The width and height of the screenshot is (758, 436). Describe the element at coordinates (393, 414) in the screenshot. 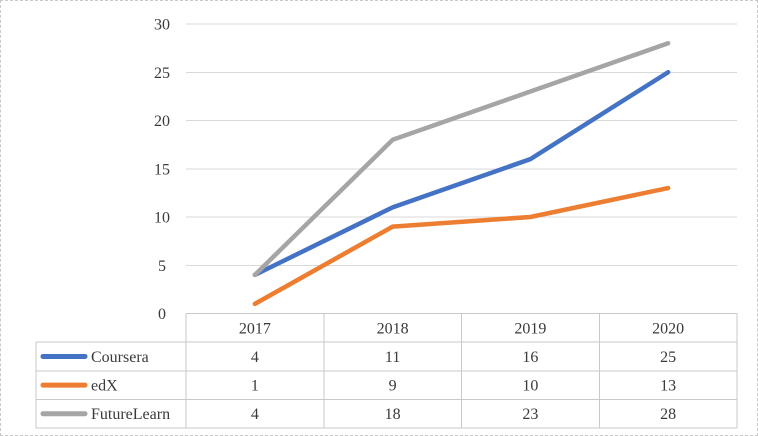

I see `table-cell-value-futurelearn: 18` at that location.